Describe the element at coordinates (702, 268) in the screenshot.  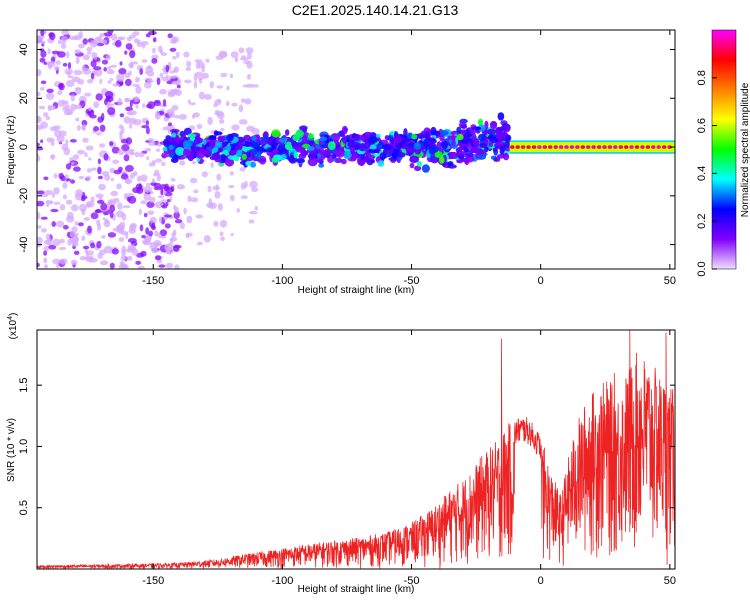
I see `colorbar-tick-label: 0.0` at that location.